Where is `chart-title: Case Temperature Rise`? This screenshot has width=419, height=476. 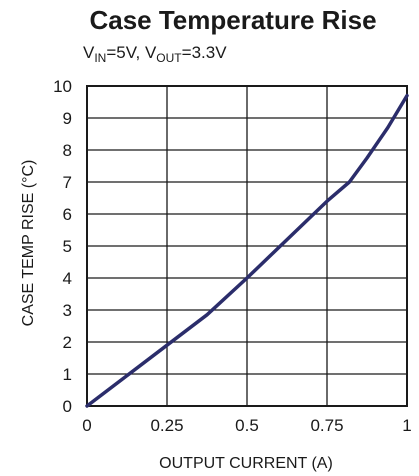
chart-title: Case Temperature Rise is located at coordinates (232, 20).